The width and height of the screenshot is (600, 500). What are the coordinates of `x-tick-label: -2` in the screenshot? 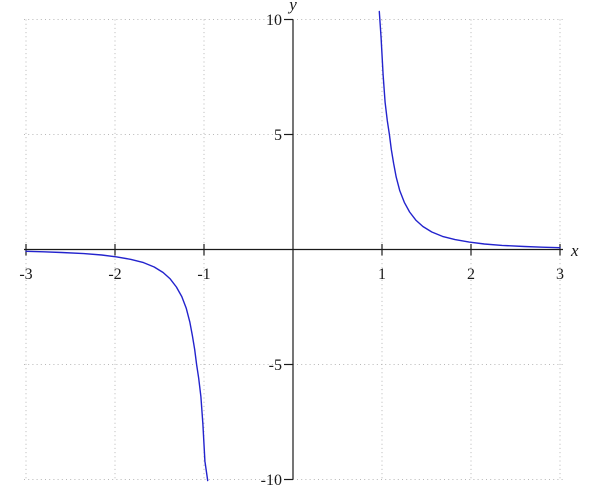 It's located at (114, 274).